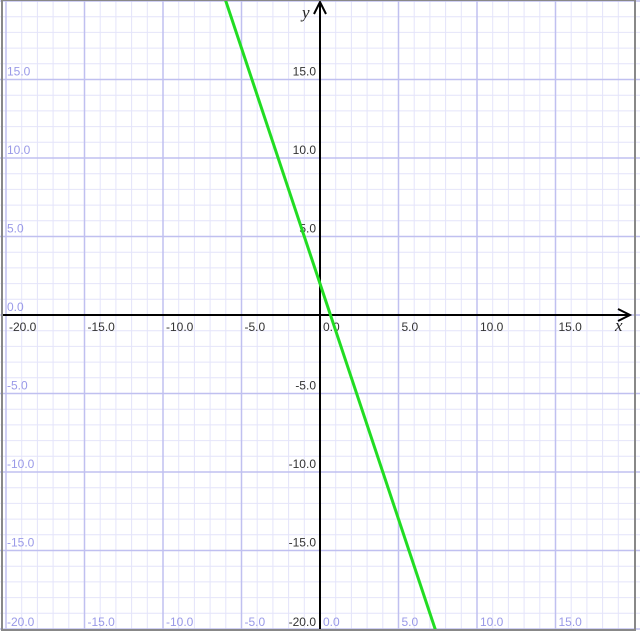 This screenshot has width=640, height=631. What do you see at coordinates (180, 622) in the screenshot?
I see `bottom-edge-x-label: -10.0` at bounding box center [180, 622].